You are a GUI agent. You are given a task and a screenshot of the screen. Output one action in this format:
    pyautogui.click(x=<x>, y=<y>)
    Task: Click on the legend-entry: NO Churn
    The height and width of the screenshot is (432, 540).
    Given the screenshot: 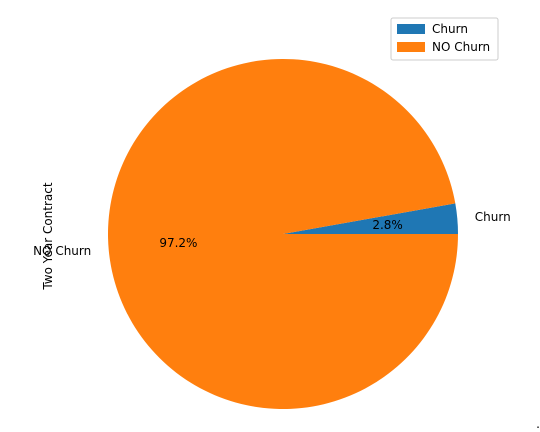 What is the action you would take?
    pyautogui.click(x=461, y=47)
    